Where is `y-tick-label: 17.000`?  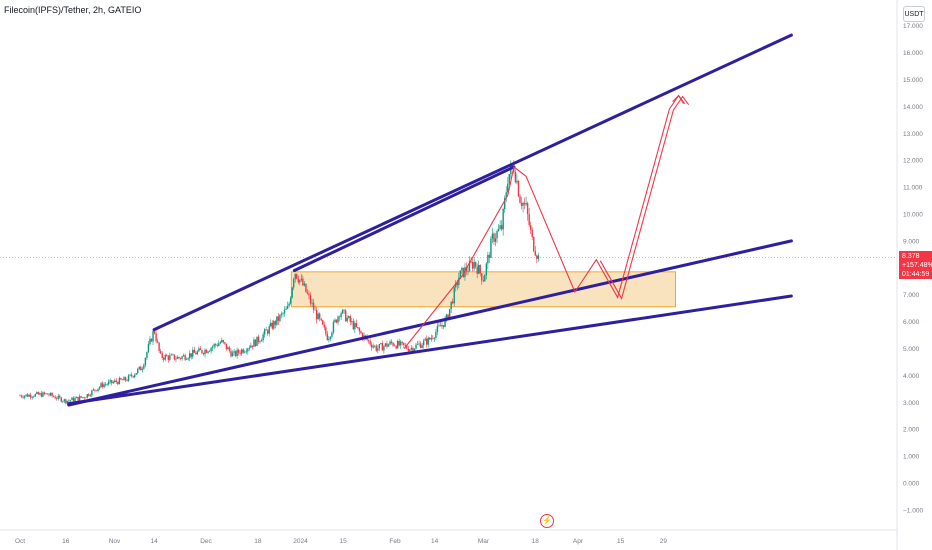 y-tick-label: 17.000 is located at coordinates (913, 26).